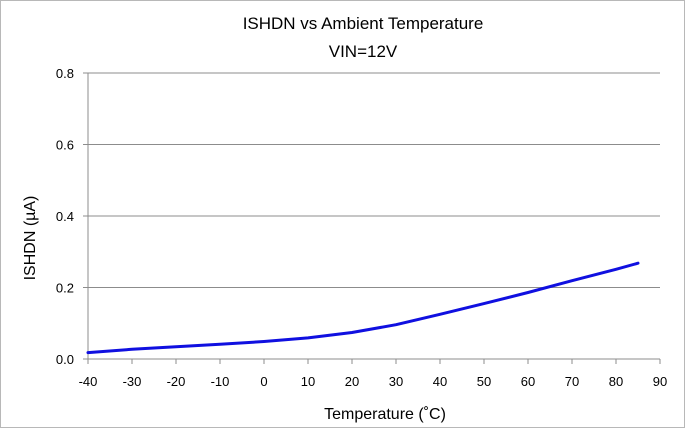  What do you see at coordinates (220, 381) in the screenshot?
I see `x-tick-label: -10` at bounding box center [220, 381].